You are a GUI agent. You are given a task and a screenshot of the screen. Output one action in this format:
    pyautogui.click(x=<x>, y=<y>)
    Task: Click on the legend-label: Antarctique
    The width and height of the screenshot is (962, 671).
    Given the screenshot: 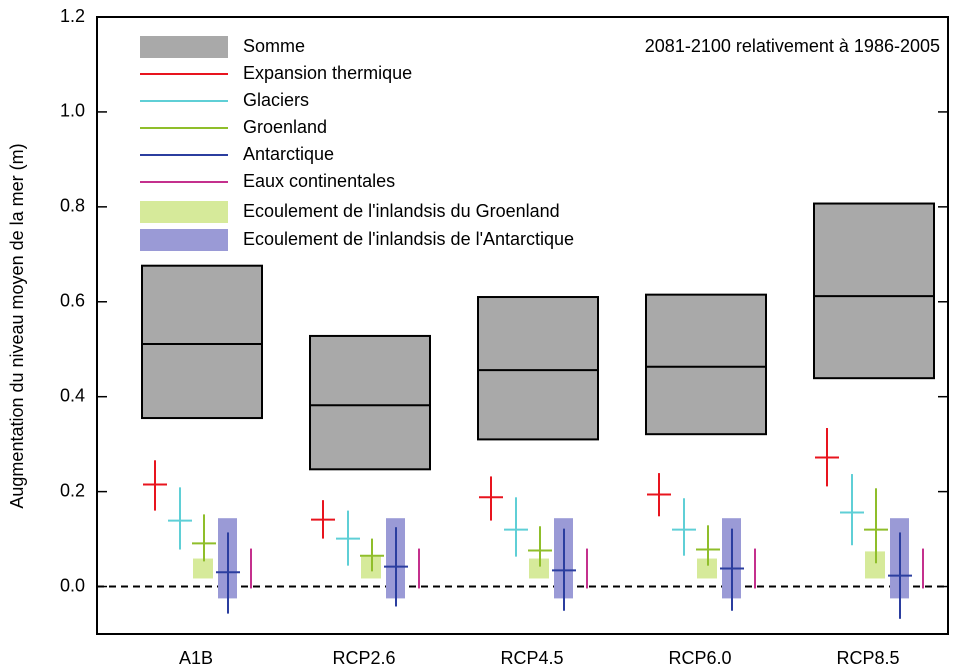 What is the action you would take?
    pyautogui.click(x=288, y=154)
    